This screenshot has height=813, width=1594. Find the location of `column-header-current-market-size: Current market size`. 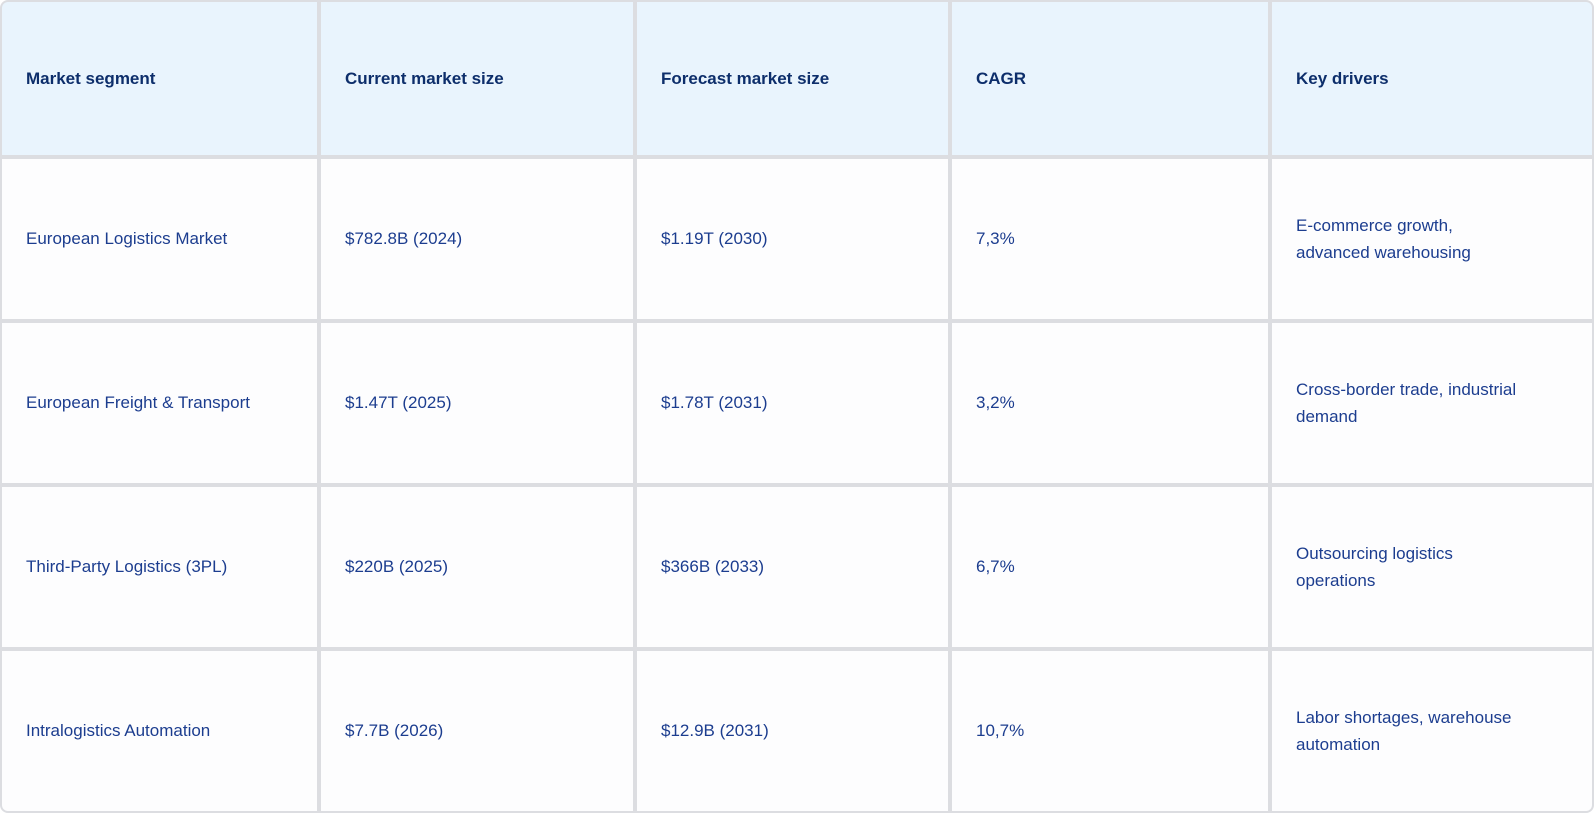

column-header-current-market-size: Current market size is located at coordinates (477, 78).